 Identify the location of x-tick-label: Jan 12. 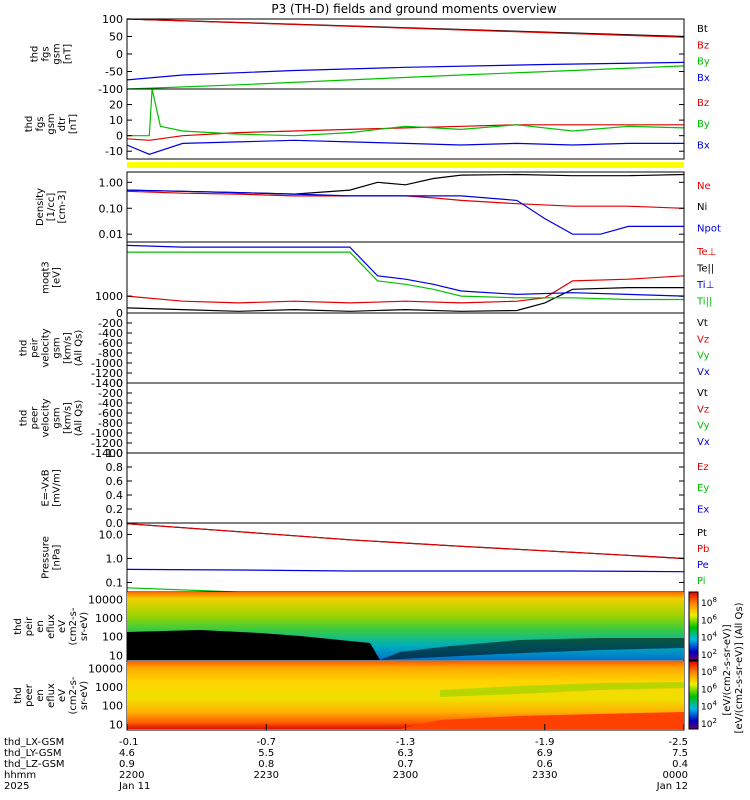
(672, 786).